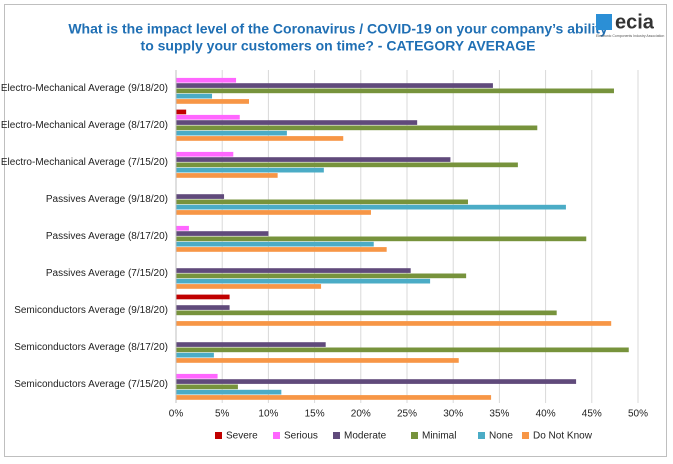 This screenshot has width=673, height=464. What do you see at coordinates (222, 414) in the screenshot?
I see `x-tick-label: 5%` at bounding box center [222, 414].